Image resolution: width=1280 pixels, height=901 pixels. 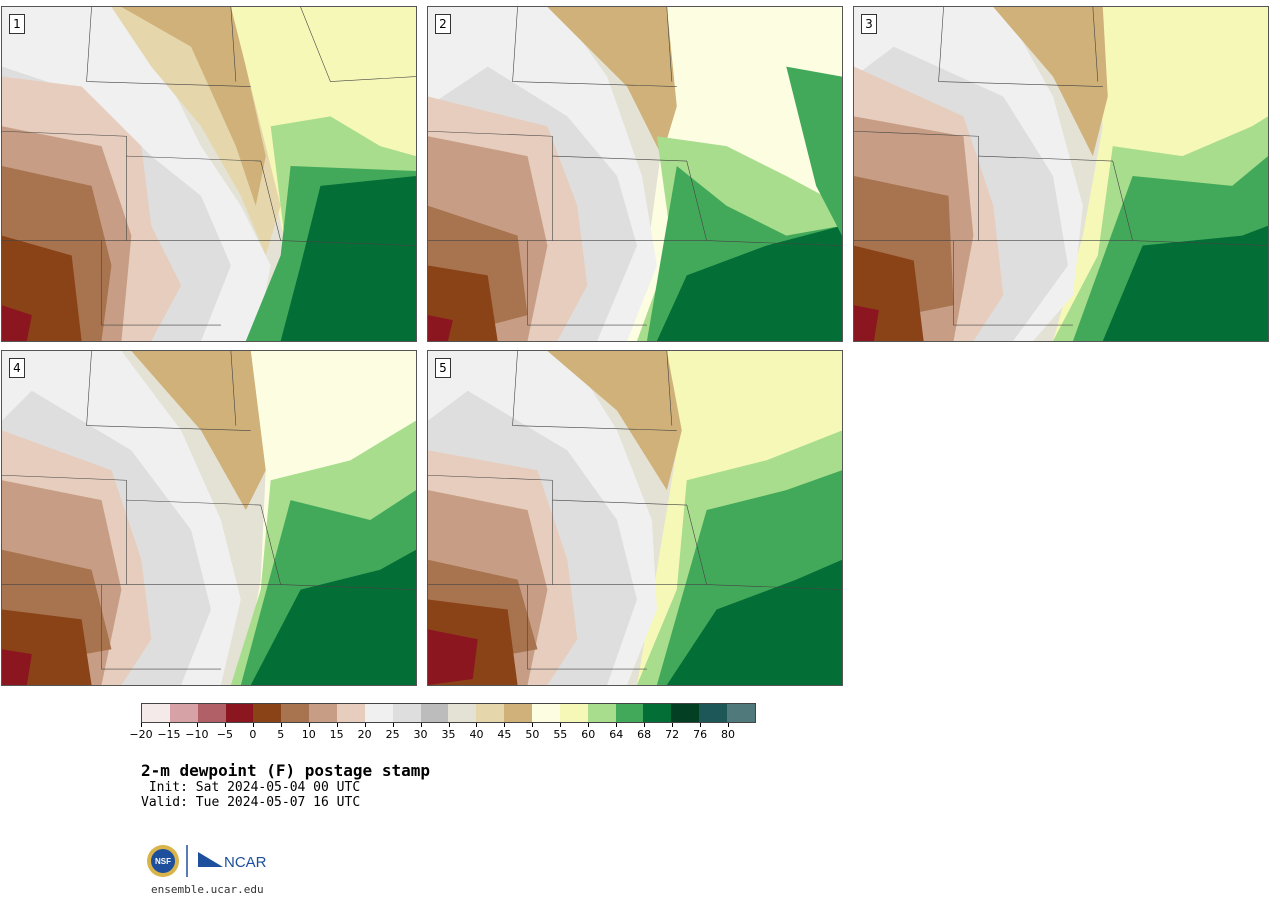 What do you see at coordinates (224, 734) in the screenshot?
I see `colorbar-tick-label: −5` at bounding box center [224, 734].